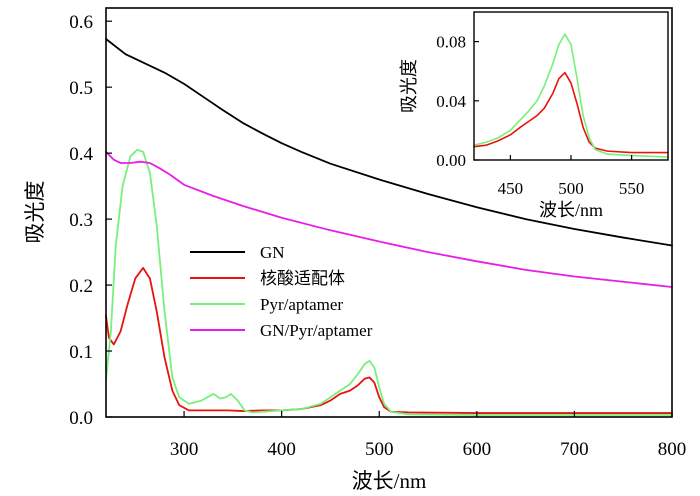  Describe the element at coordinates (389, 481) in the screenshot. I see `x-axis-title: 波长/nm` at that location.